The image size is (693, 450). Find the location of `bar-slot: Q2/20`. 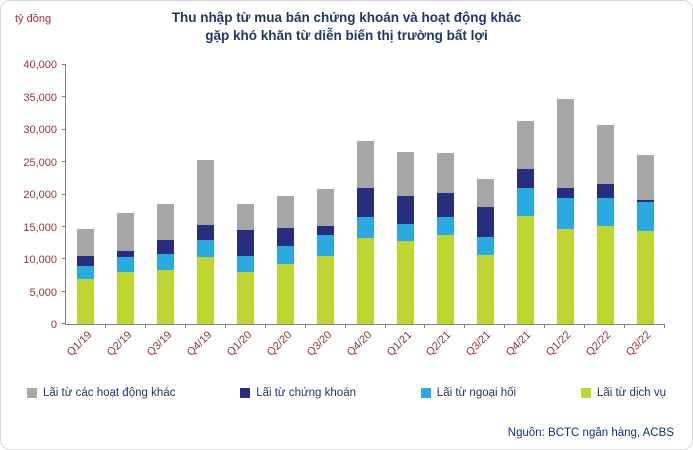

bar-slot: Q2/20 is located at coordinates (285, 212).